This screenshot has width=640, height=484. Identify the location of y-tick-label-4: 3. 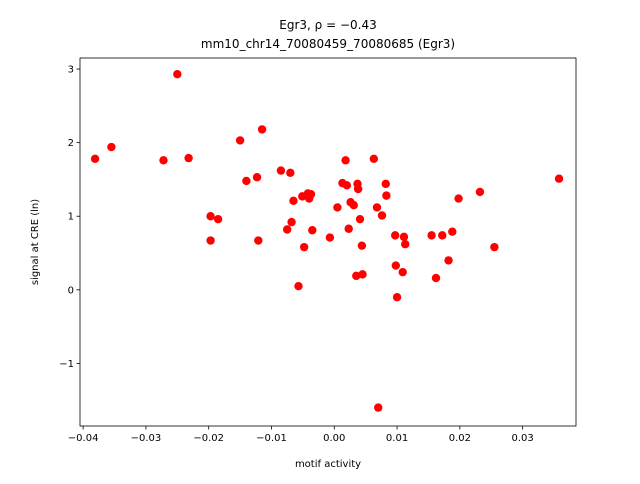
(71, 70).